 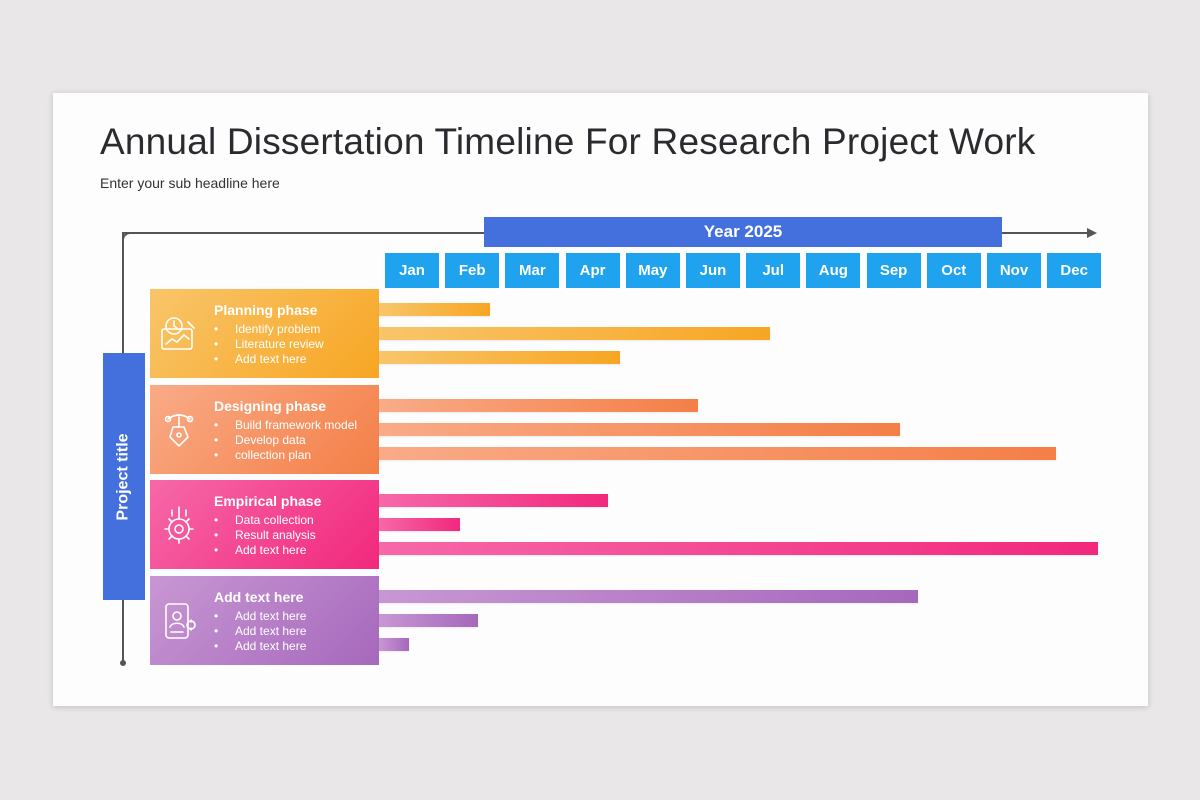 What do you see at coordinates (1092, 233) in the screenshot?
I see `arrow-right-icon` at bounding box center [1092, 233].